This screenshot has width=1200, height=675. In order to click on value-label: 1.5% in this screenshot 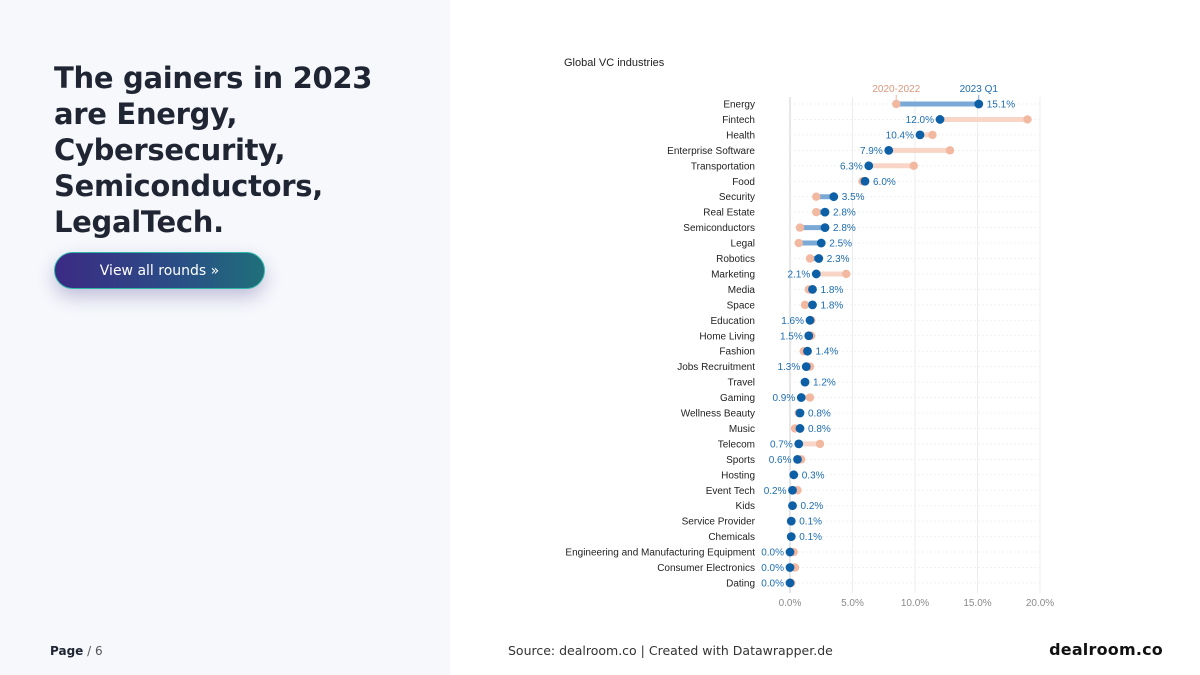, I will do `click(791, 336)`.